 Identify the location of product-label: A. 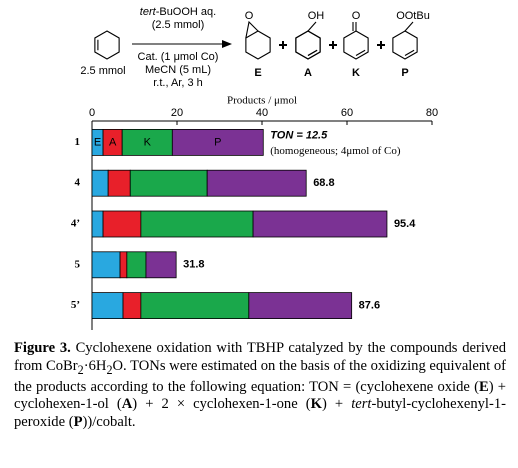
(308, 73).